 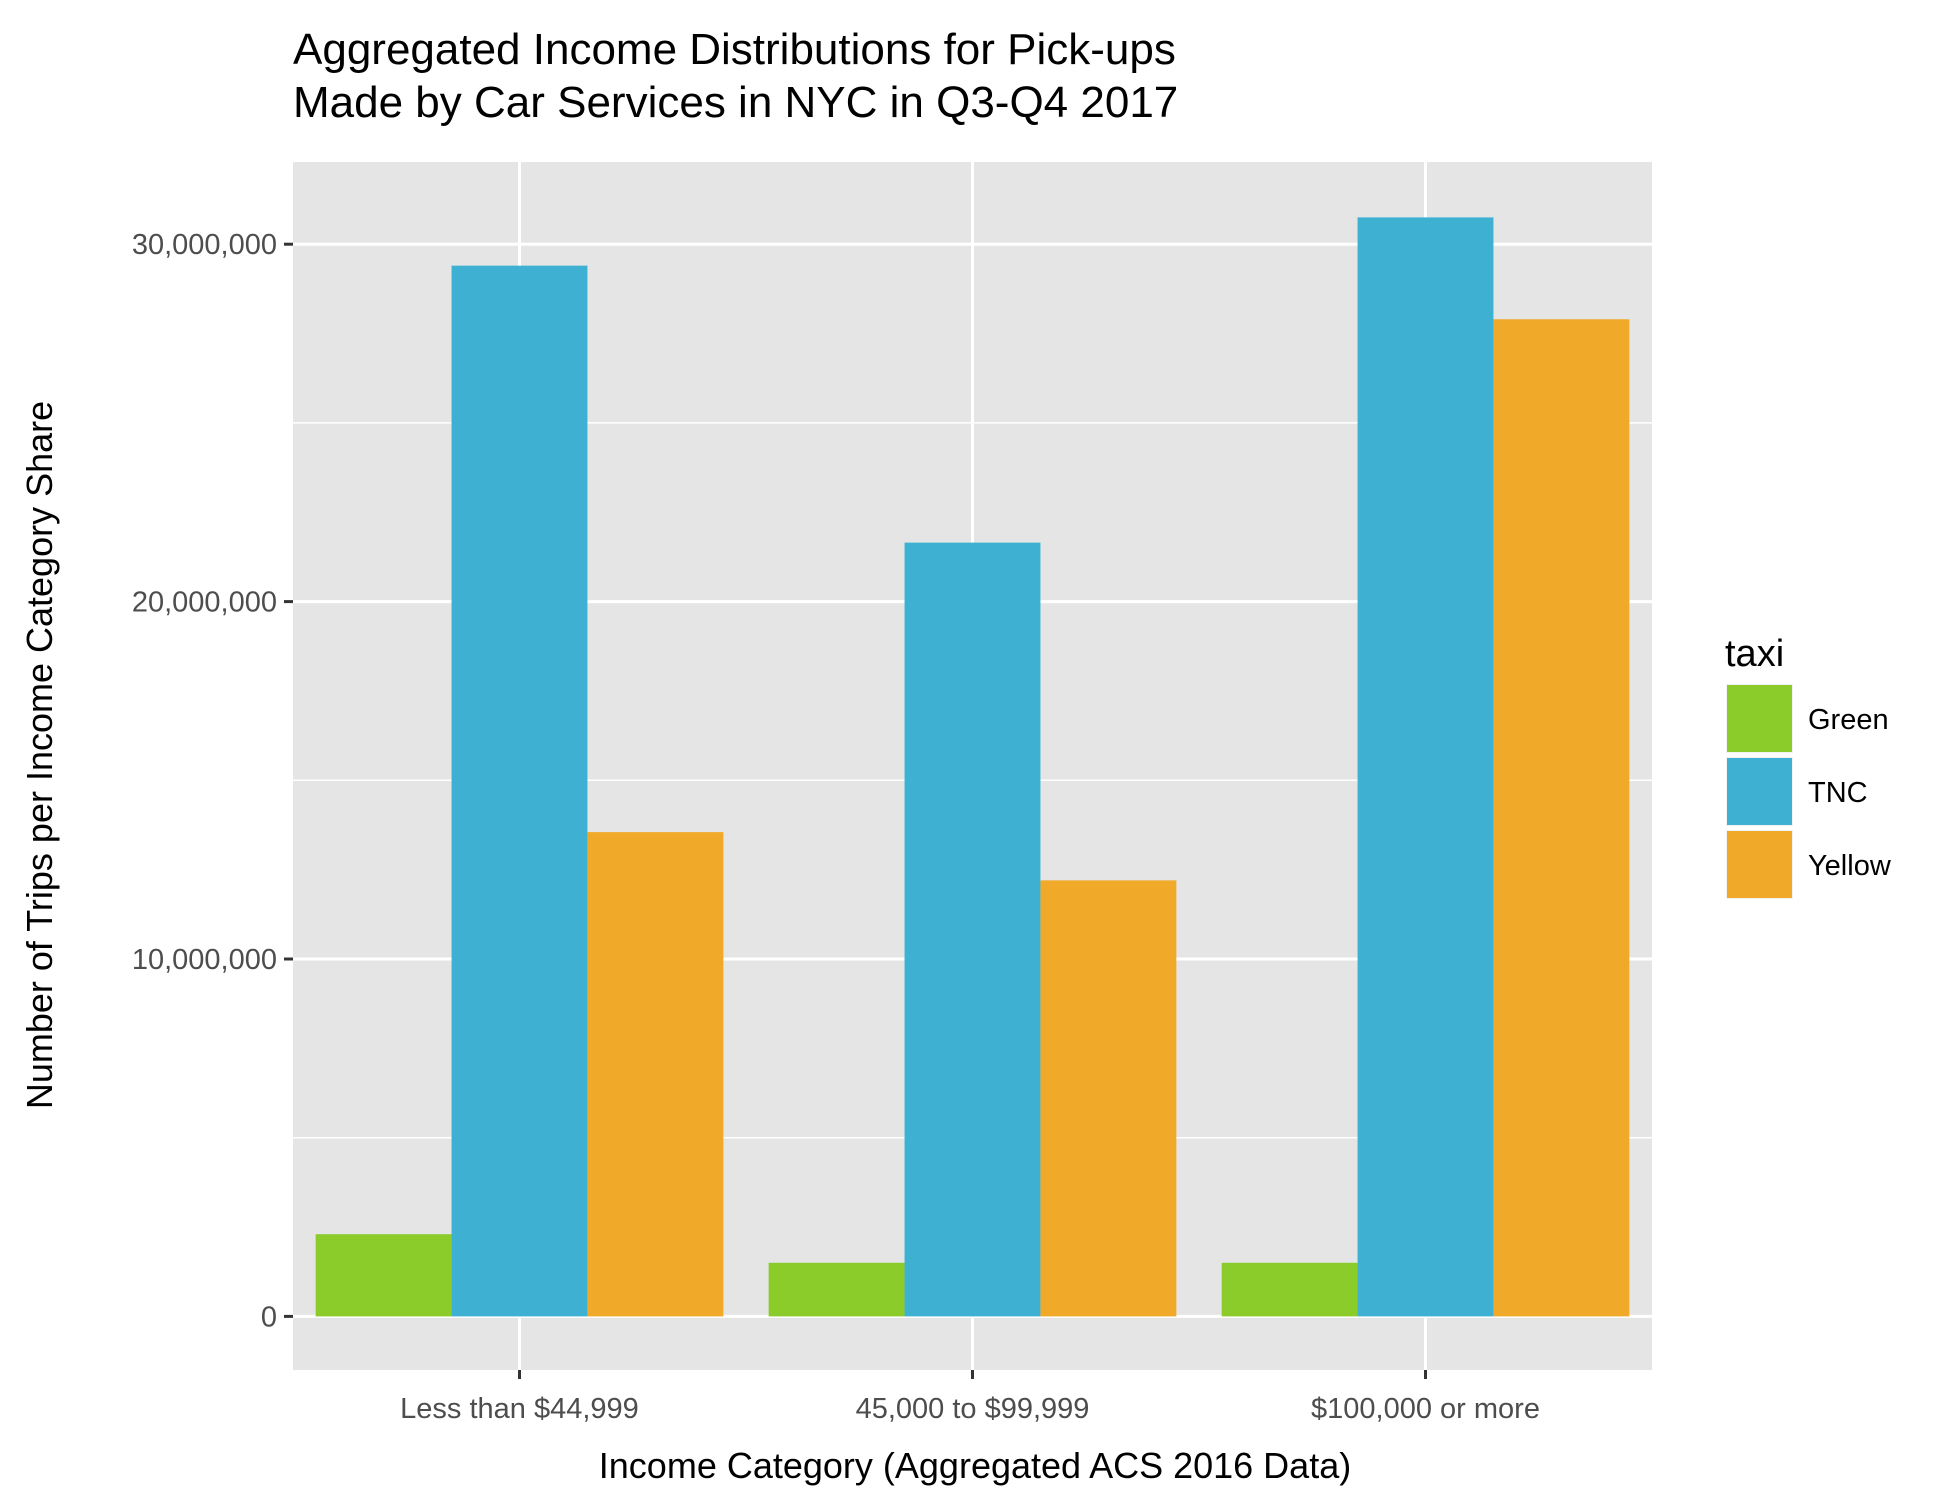 I want to click on legend-label-yellow: Yellow, so click(x=1850, y=866).